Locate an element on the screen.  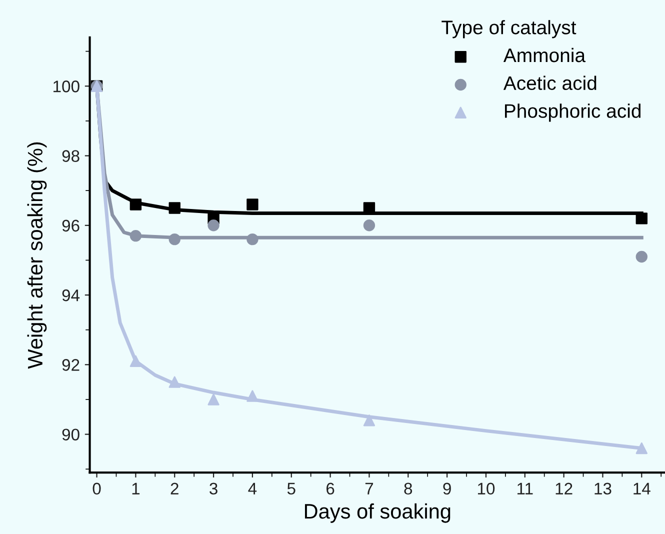
x-tick-label: 2 is located at coordinates (174, 488).